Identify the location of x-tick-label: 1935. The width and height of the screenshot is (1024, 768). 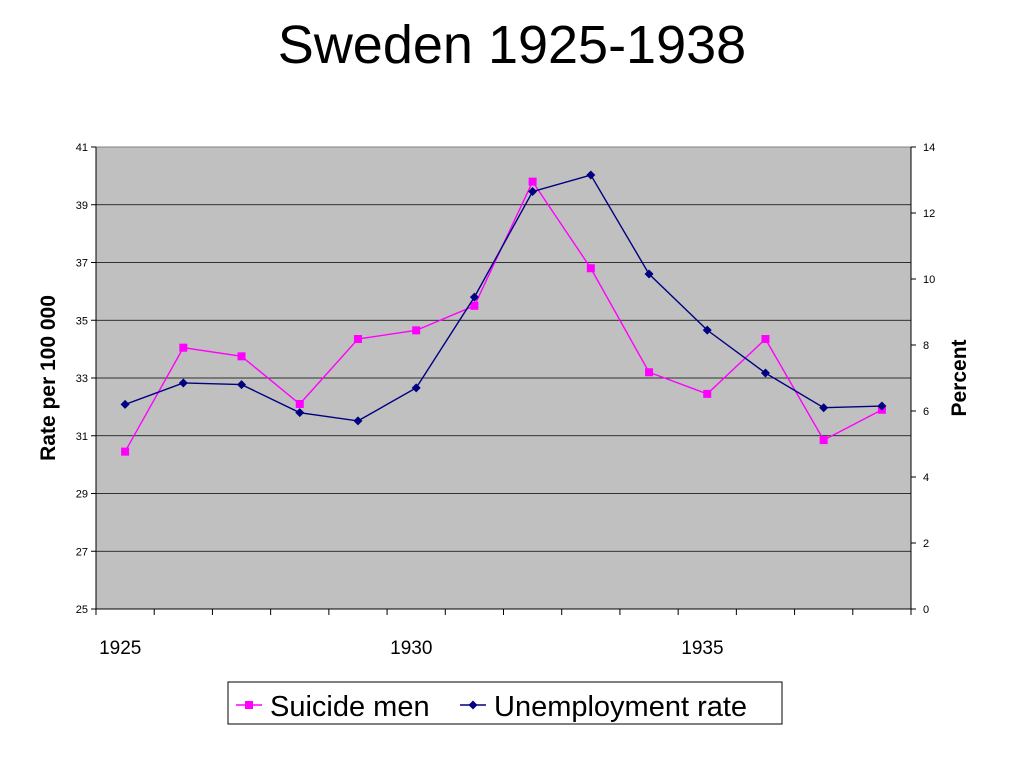
(702, 648).